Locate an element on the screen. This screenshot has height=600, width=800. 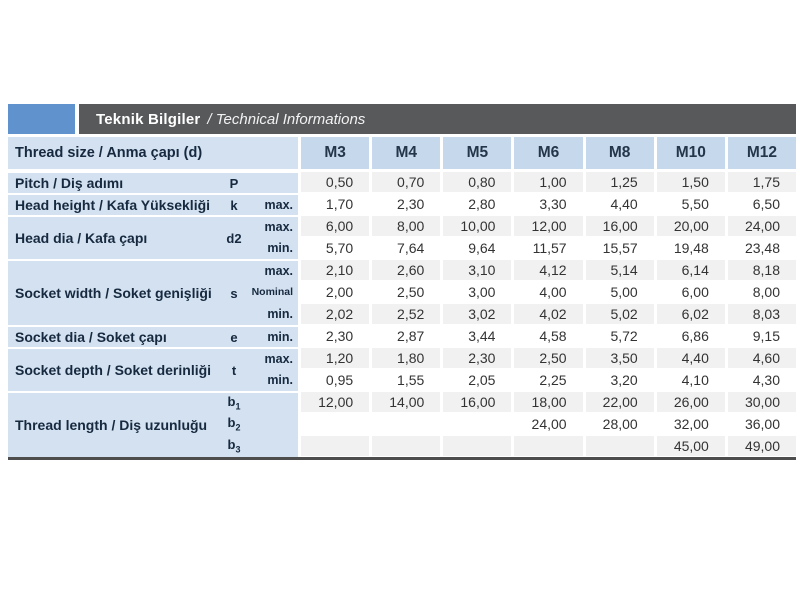
value-cell: 2,10 is located at coordinates (334, 270).